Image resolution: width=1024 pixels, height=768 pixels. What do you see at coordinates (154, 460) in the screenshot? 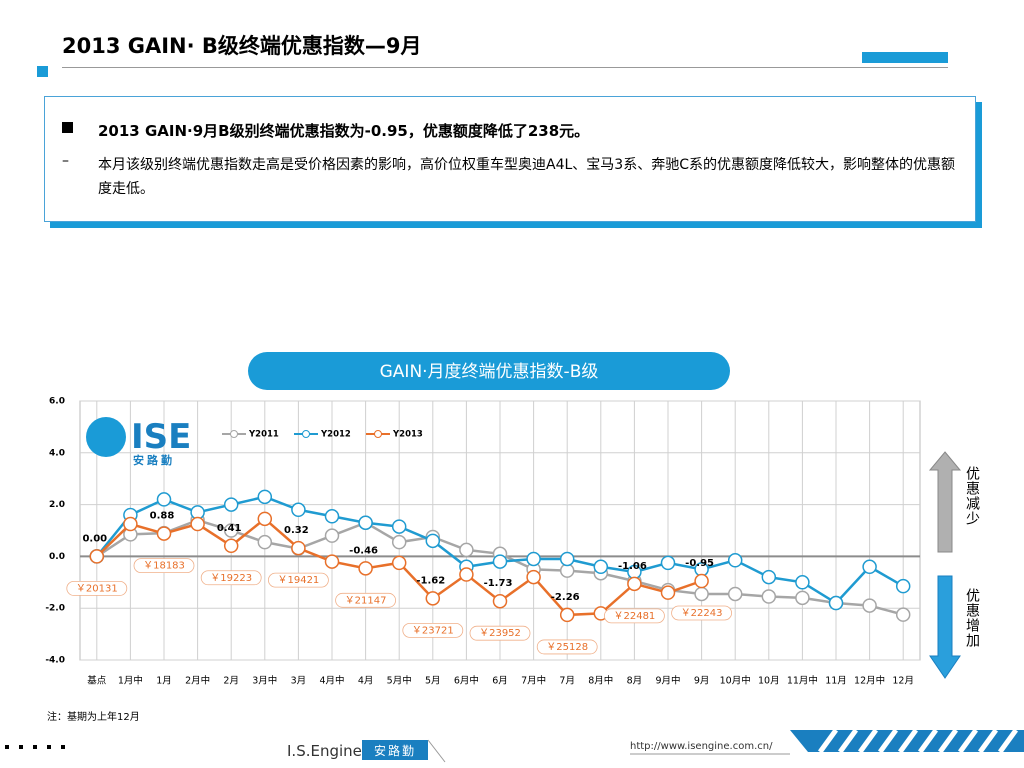
I see `logo-name: 安路勤` at bounding box center [154, 460].